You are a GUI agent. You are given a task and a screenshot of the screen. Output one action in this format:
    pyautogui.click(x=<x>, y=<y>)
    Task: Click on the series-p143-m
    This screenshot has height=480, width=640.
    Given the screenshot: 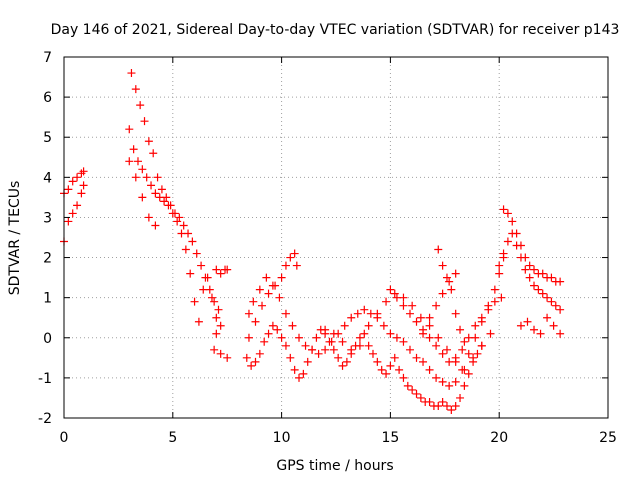 What is the action you would take?
    pyautogui.click(x=451, y=295)
    